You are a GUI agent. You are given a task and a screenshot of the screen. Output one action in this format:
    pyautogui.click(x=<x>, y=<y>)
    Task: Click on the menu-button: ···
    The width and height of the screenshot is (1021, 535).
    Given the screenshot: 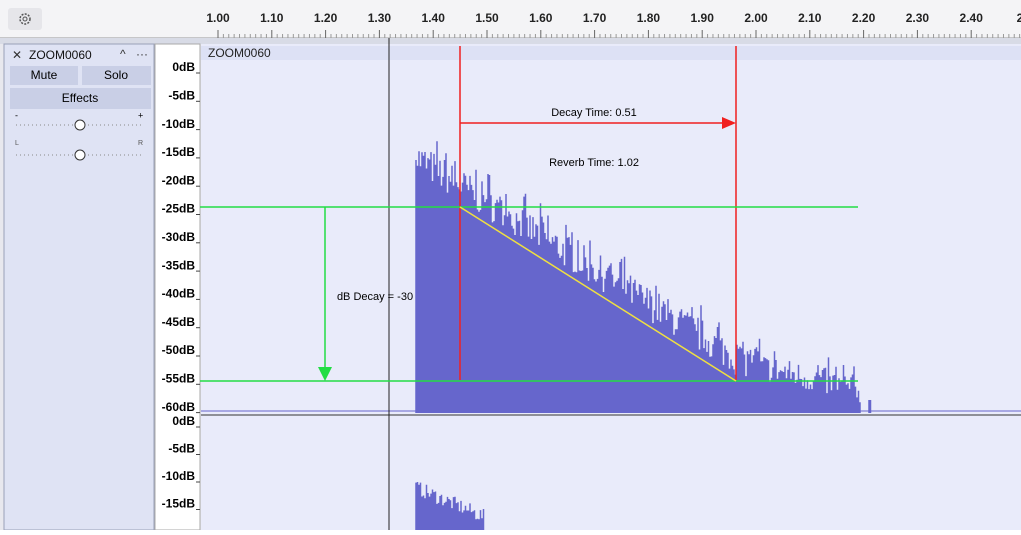 What is the action you would take?
    pyautogui.click(x=142, y=54)
    